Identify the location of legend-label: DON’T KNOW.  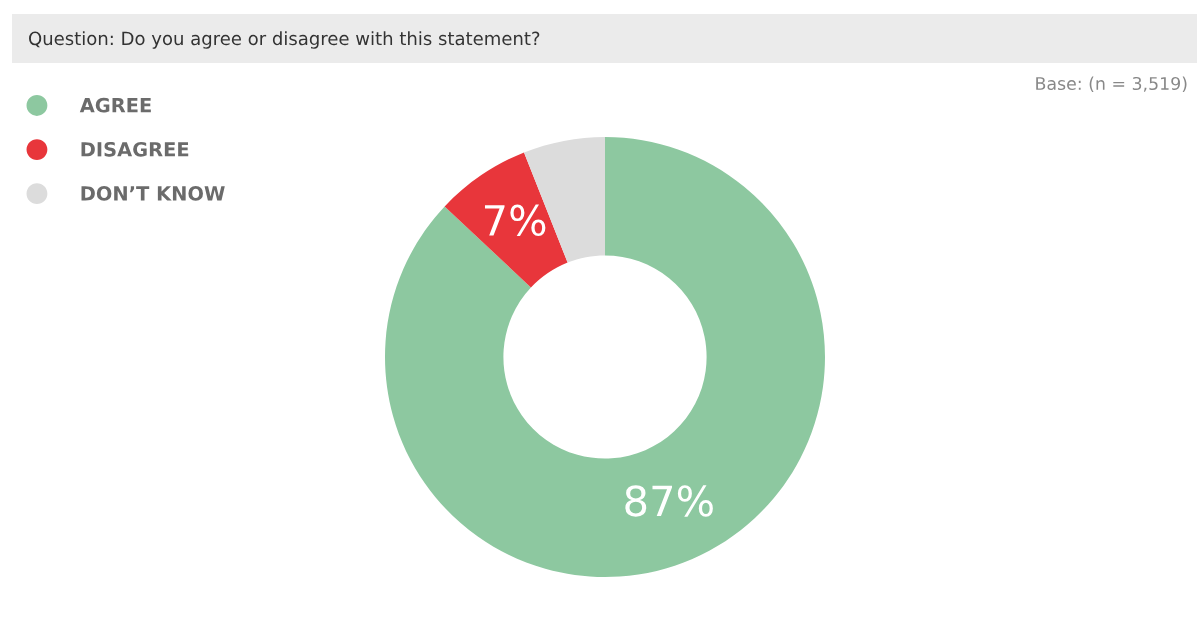
(153, 193).